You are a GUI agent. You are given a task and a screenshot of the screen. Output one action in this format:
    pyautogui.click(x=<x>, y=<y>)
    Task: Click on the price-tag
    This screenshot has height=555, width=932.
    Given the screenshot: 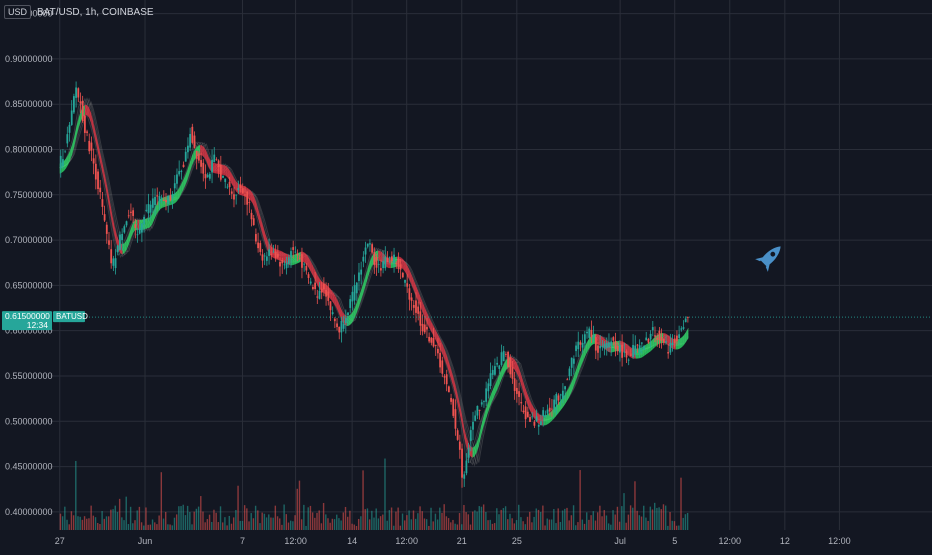 What is the action you would take?
    pyautogui.click(x=27, y=321)
    